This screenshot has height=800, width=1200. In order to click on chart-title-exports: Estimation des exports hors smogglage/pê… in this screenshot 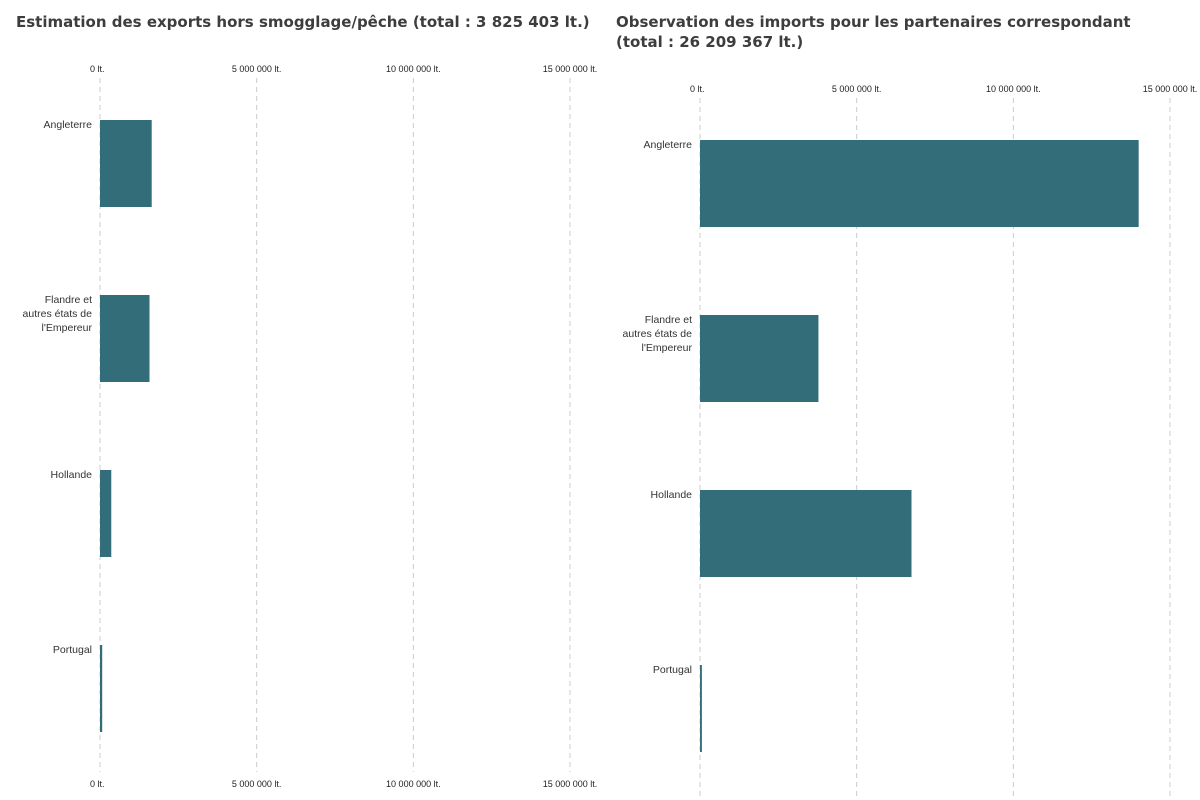, I will do `click(303, 22)`.